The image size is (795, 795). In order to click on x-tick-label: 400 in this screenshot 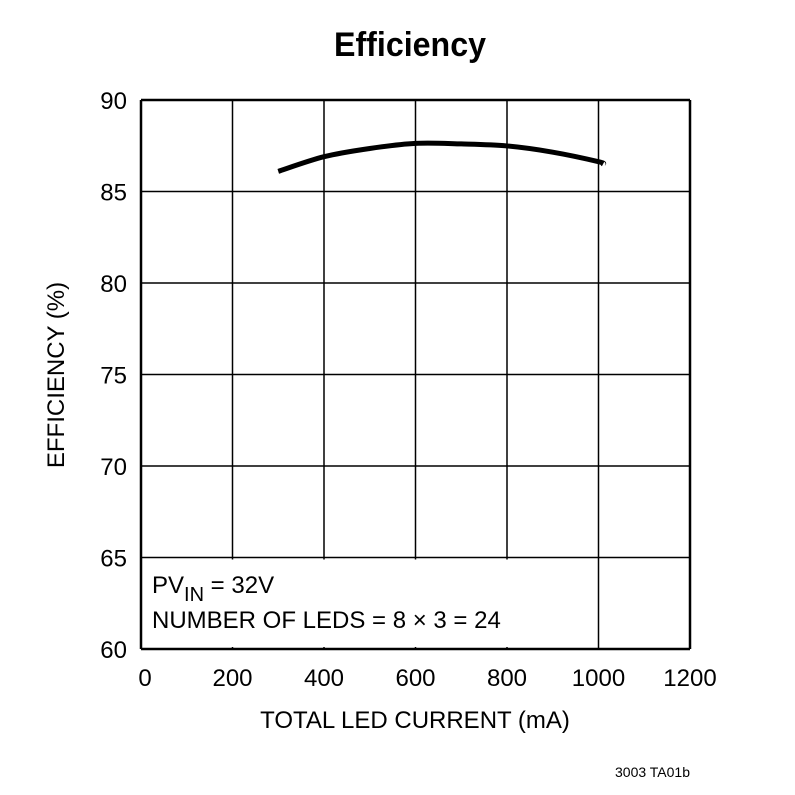, I will do `click(324, 678)`.